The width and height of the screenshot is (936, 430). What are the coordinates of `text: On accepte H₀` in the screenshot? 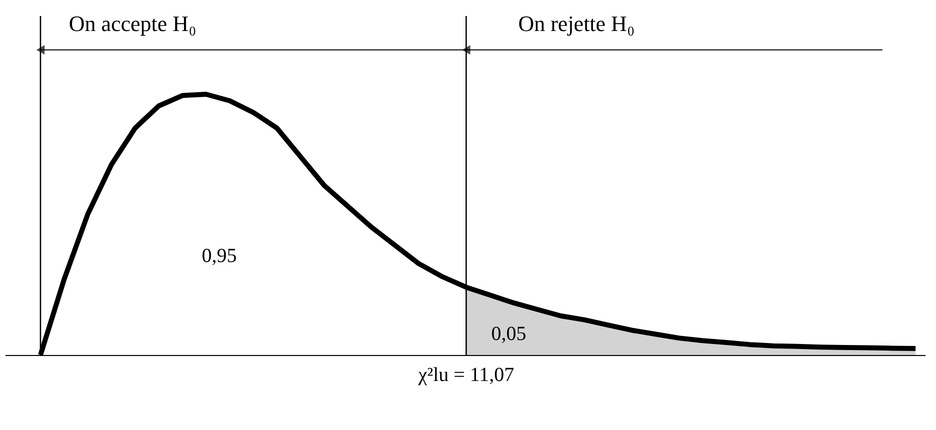 It's located at (132, 23).